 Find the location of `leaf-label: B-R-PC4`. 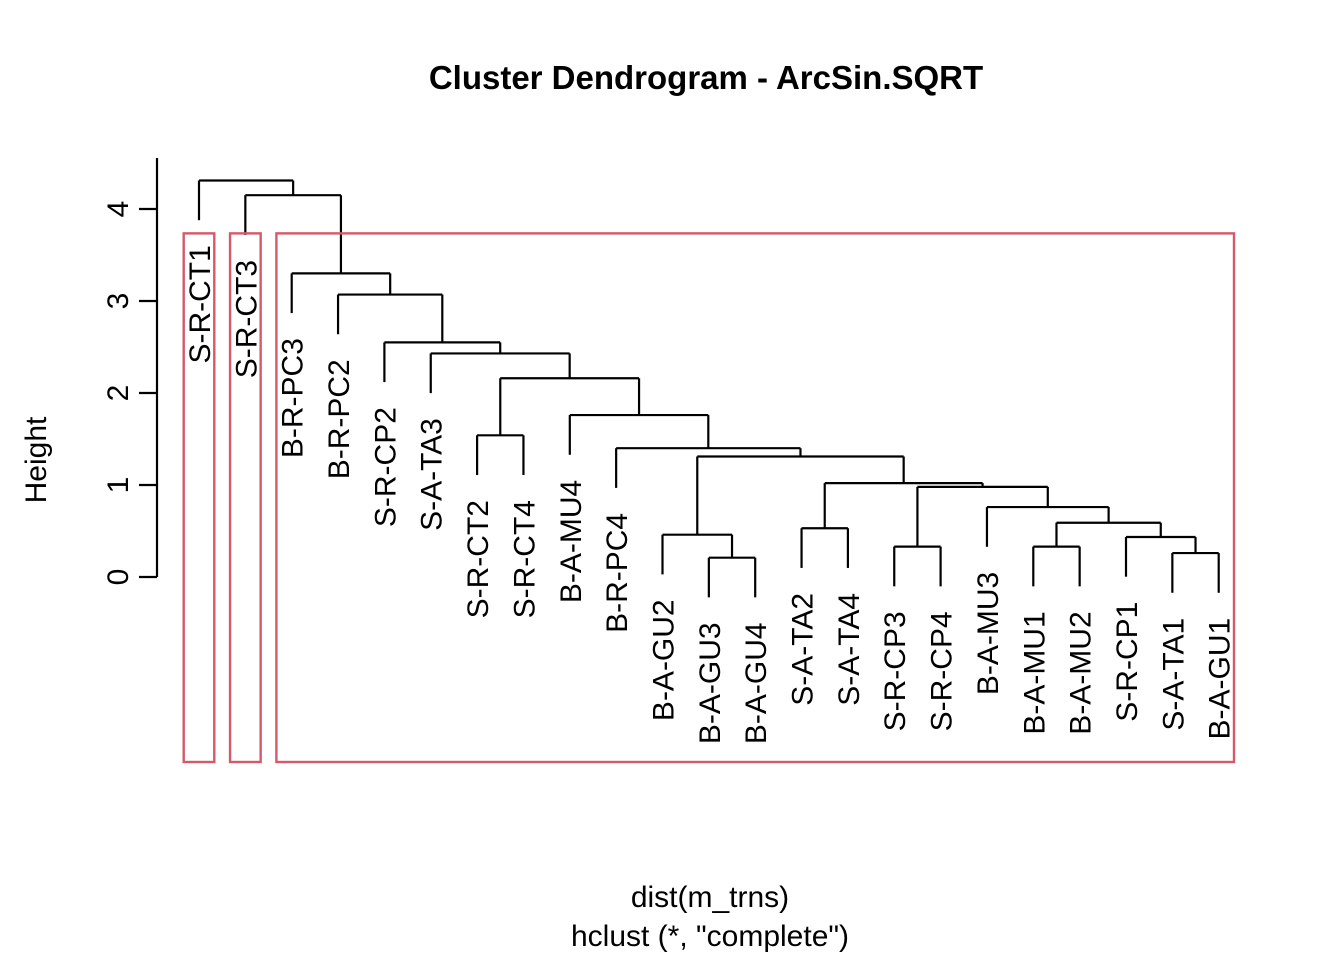

leaf-label: B-R-PC4 is located at coordinates (617, 573).